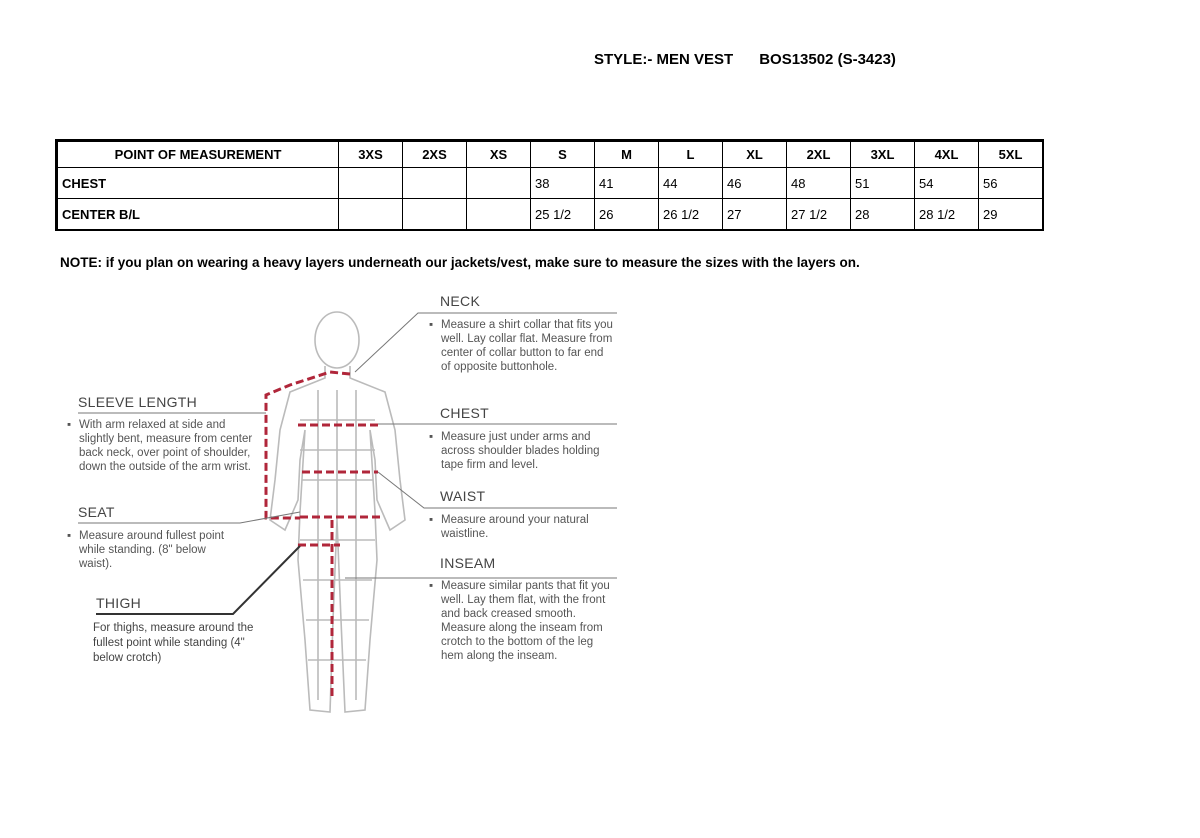  What do you see at coordinates (562, 183) in the screenshot?
I see `measurement-cell: 38` at bounding box center [562, 183].